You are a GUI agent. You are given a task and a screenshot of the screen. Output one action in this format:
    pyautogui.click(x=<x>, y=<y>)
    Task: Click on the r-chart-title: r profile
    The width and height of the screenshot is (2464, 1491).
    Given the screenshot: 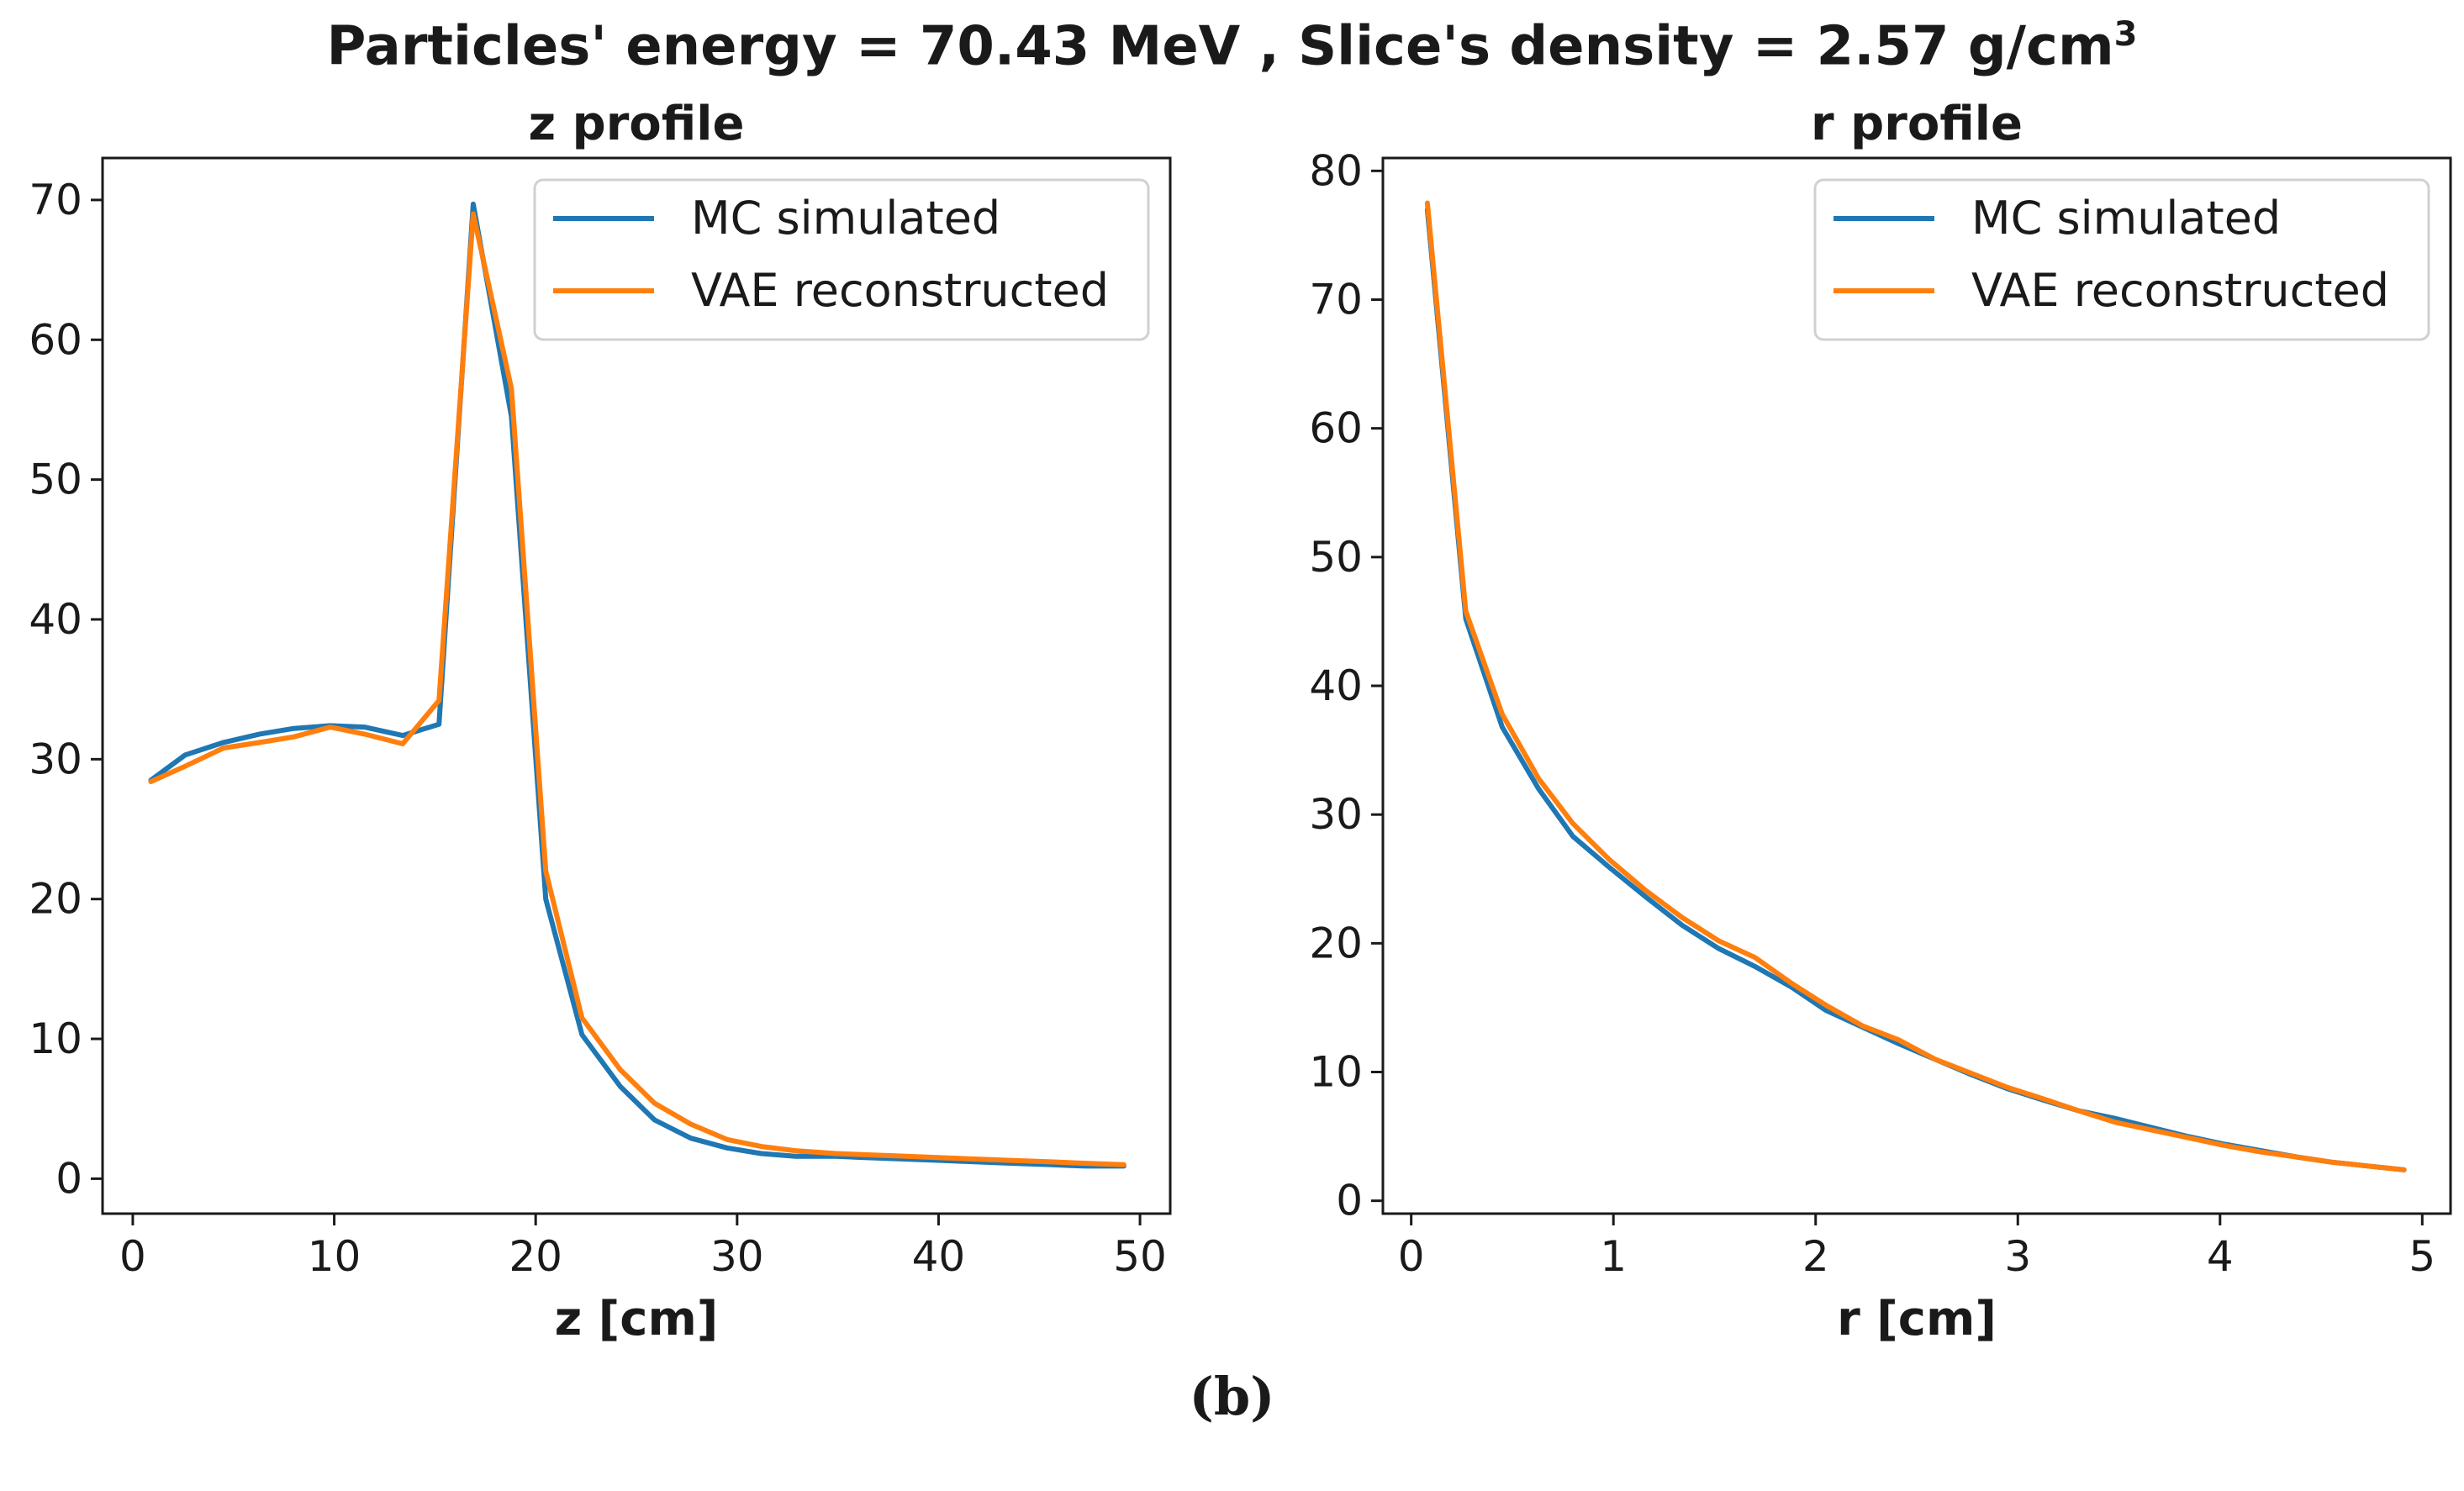 What is the action you would take?
    pyautogui.click(x=1917, y=124)
    